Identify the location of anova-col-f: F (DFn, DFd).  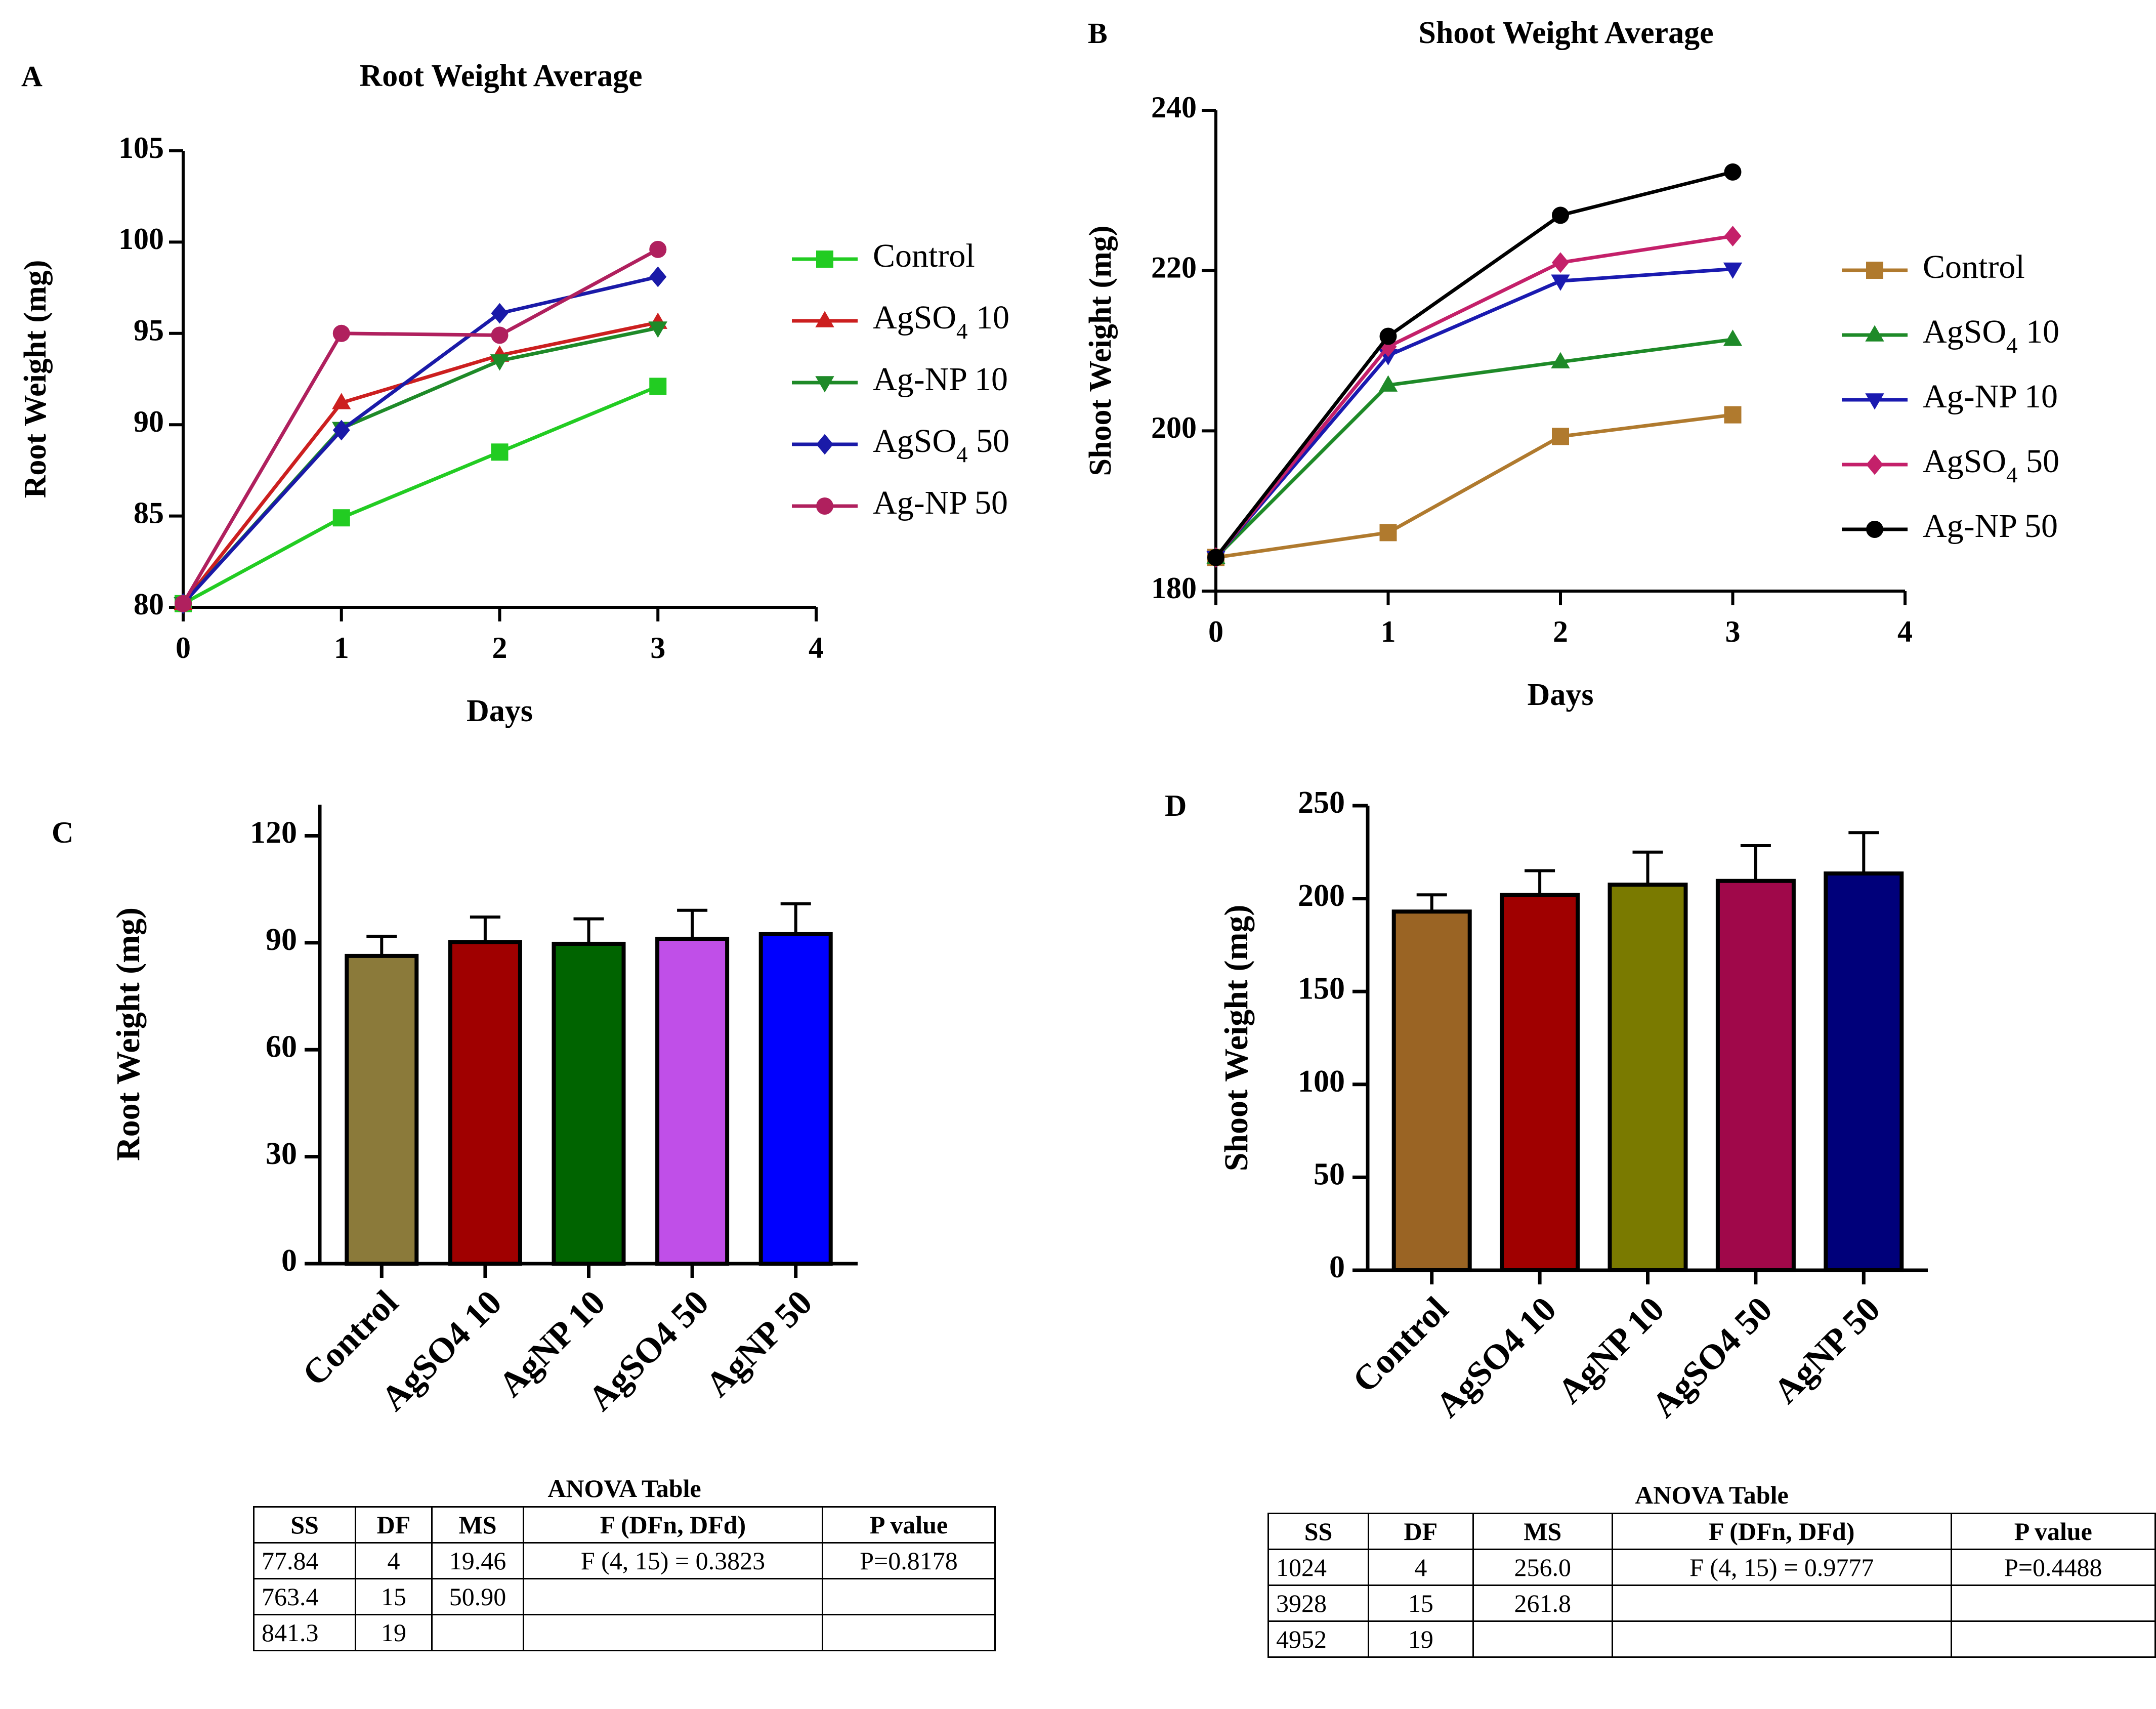
(1782, 1532).